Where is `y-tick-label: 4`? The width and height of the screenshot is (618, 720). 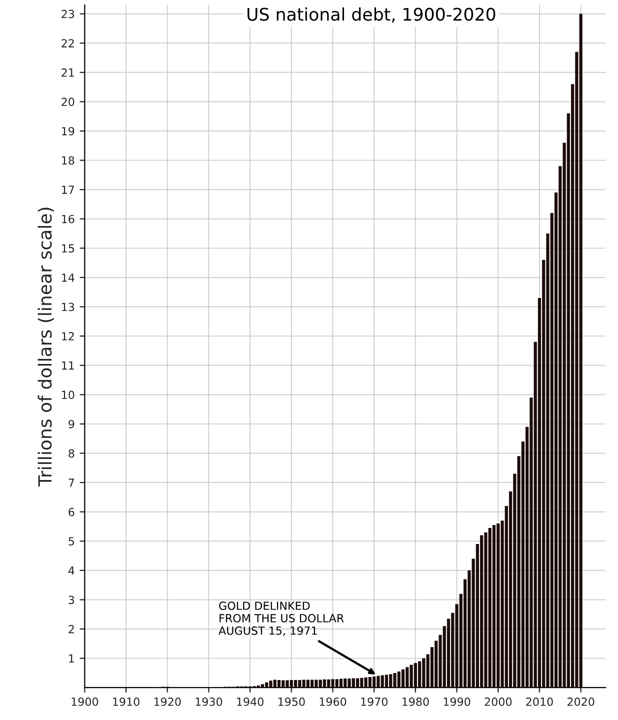 y-tick-label: 4 is located at coordinates (71, 570).